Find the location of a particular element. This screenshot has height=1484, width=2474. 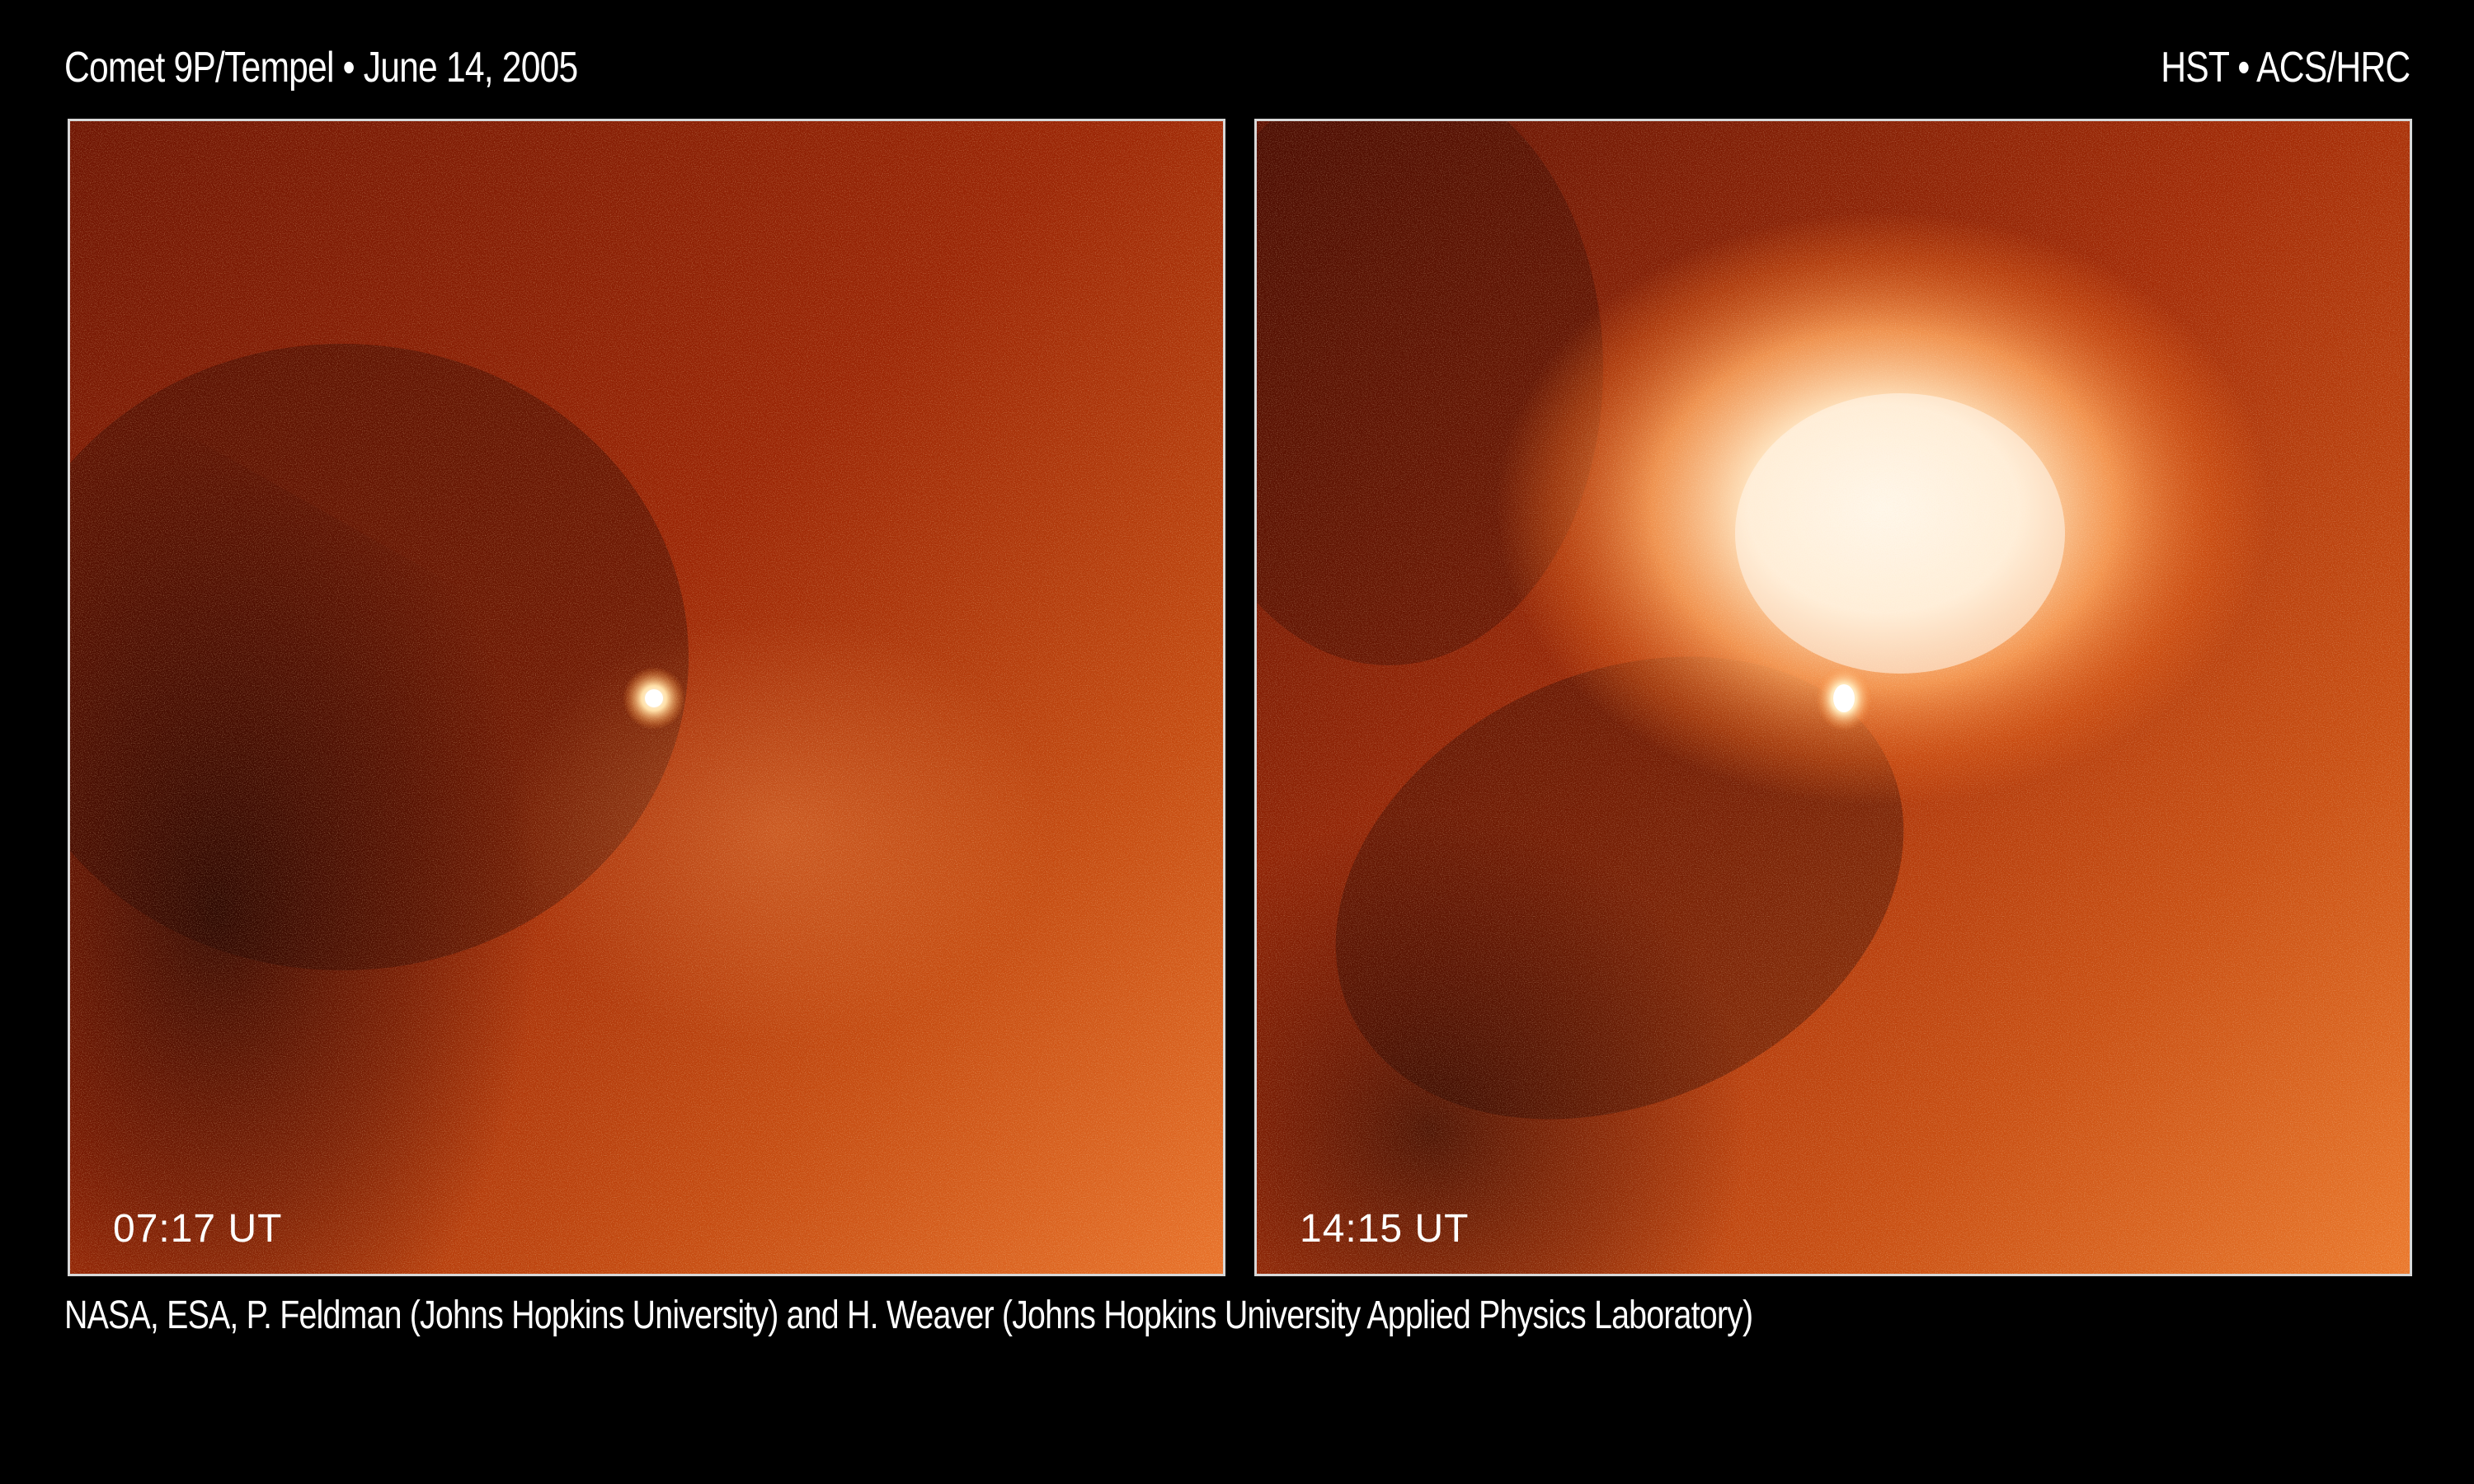

image-title: Comet 9P/Tempel • June 14, 2005 is located at coordinates (321, 68).